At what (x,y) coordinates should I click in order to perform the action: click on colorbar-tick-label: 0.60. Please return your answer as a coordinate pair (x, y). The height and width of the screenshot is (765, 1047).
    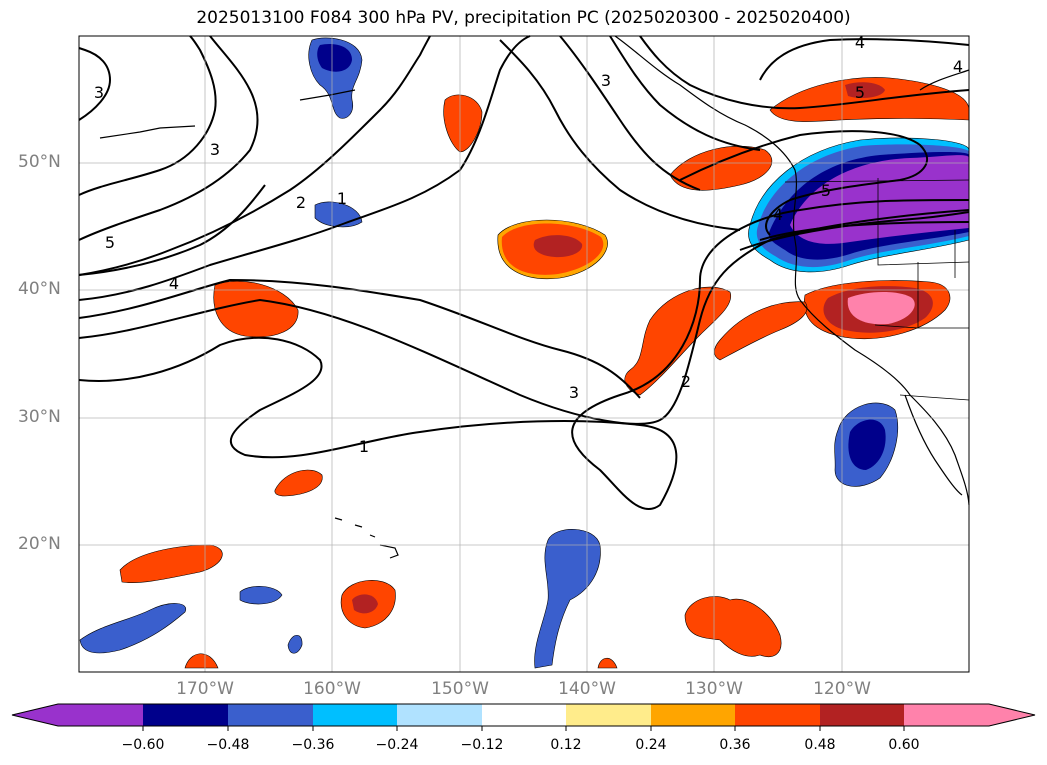
    Looking at the image, I should click on (904, 745).